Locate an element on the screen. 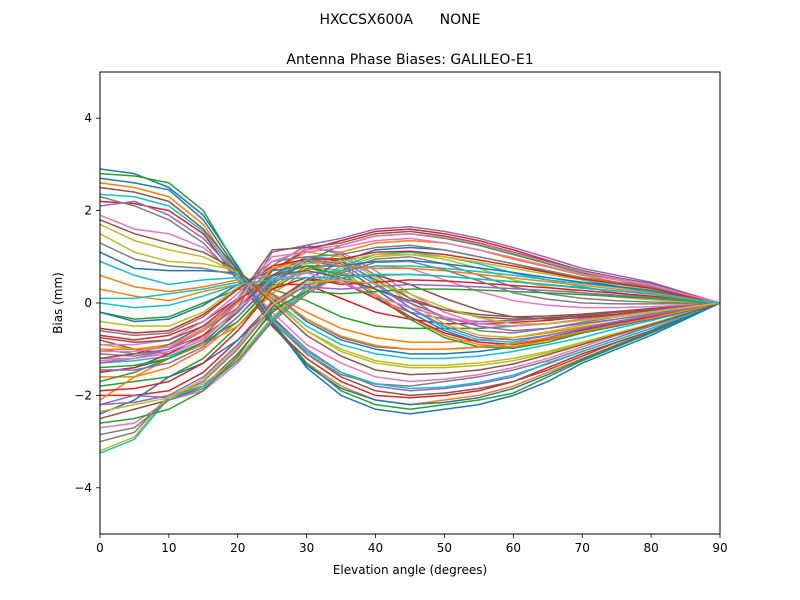  chart-title: Antenna Phase Biases: GALILEO-E1 is located at coordinates (409, 60).